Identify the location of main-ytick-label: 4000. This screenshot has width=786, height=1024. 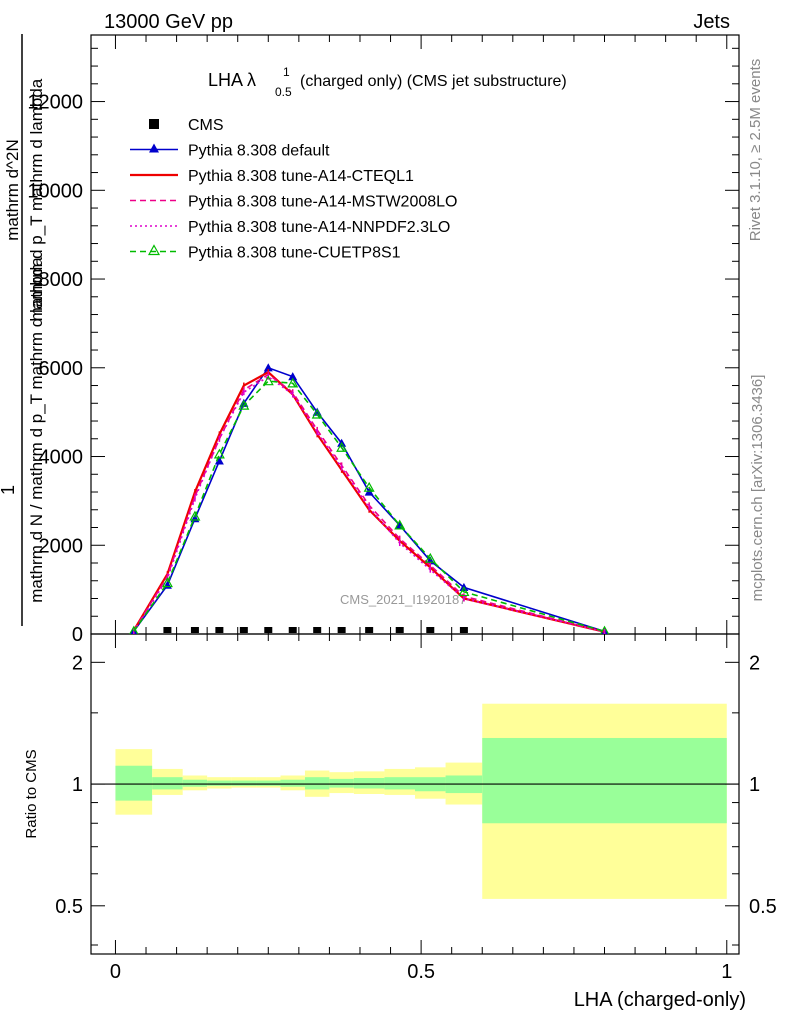
(61, 458).